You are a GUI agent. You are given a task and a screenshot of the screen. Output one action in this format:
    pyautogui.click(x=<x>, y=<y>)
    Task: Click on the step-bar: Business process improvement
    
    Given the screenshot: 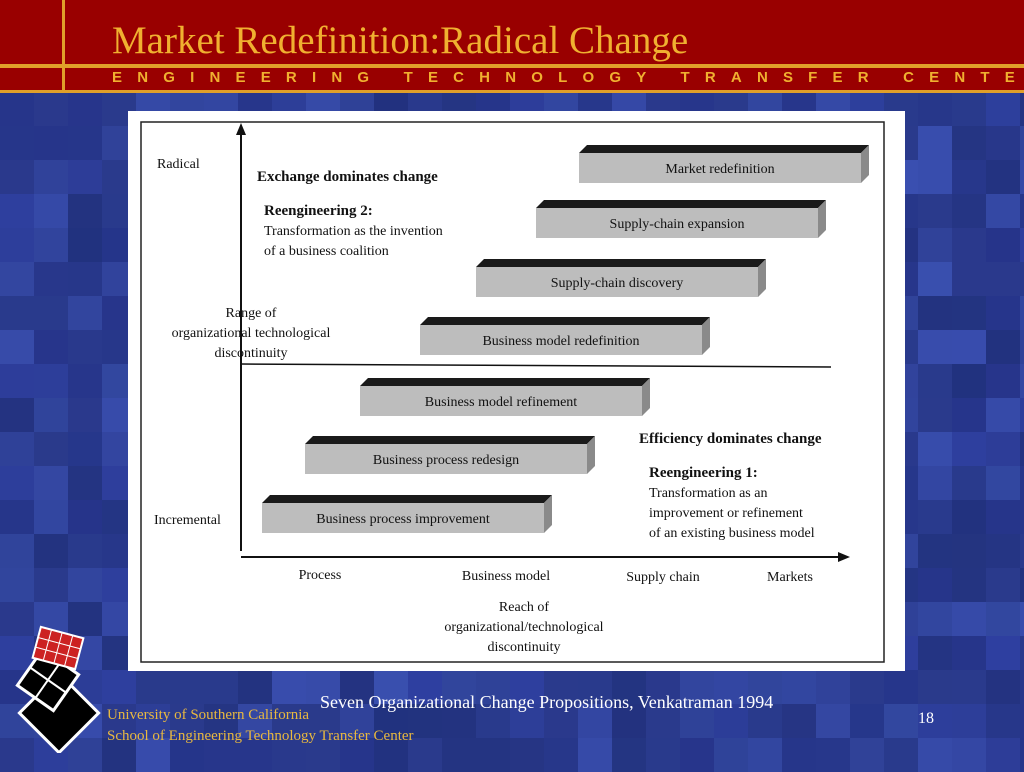 What is the action you would take?
    pyautogui.click(x=407, y=514)
    